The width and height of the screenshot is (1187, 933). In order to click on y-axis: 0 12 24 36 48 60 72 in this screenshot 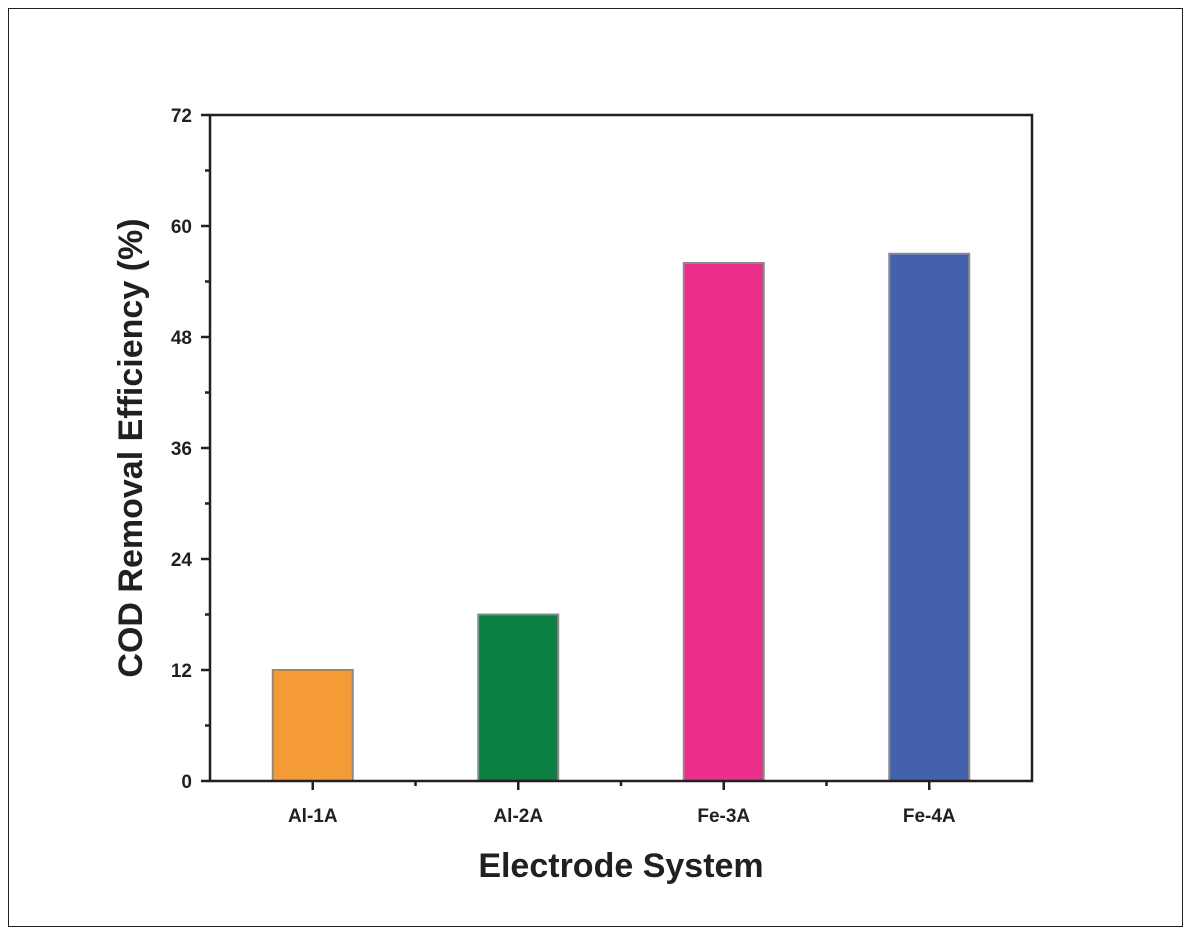, I will do `click(190, 449)`.